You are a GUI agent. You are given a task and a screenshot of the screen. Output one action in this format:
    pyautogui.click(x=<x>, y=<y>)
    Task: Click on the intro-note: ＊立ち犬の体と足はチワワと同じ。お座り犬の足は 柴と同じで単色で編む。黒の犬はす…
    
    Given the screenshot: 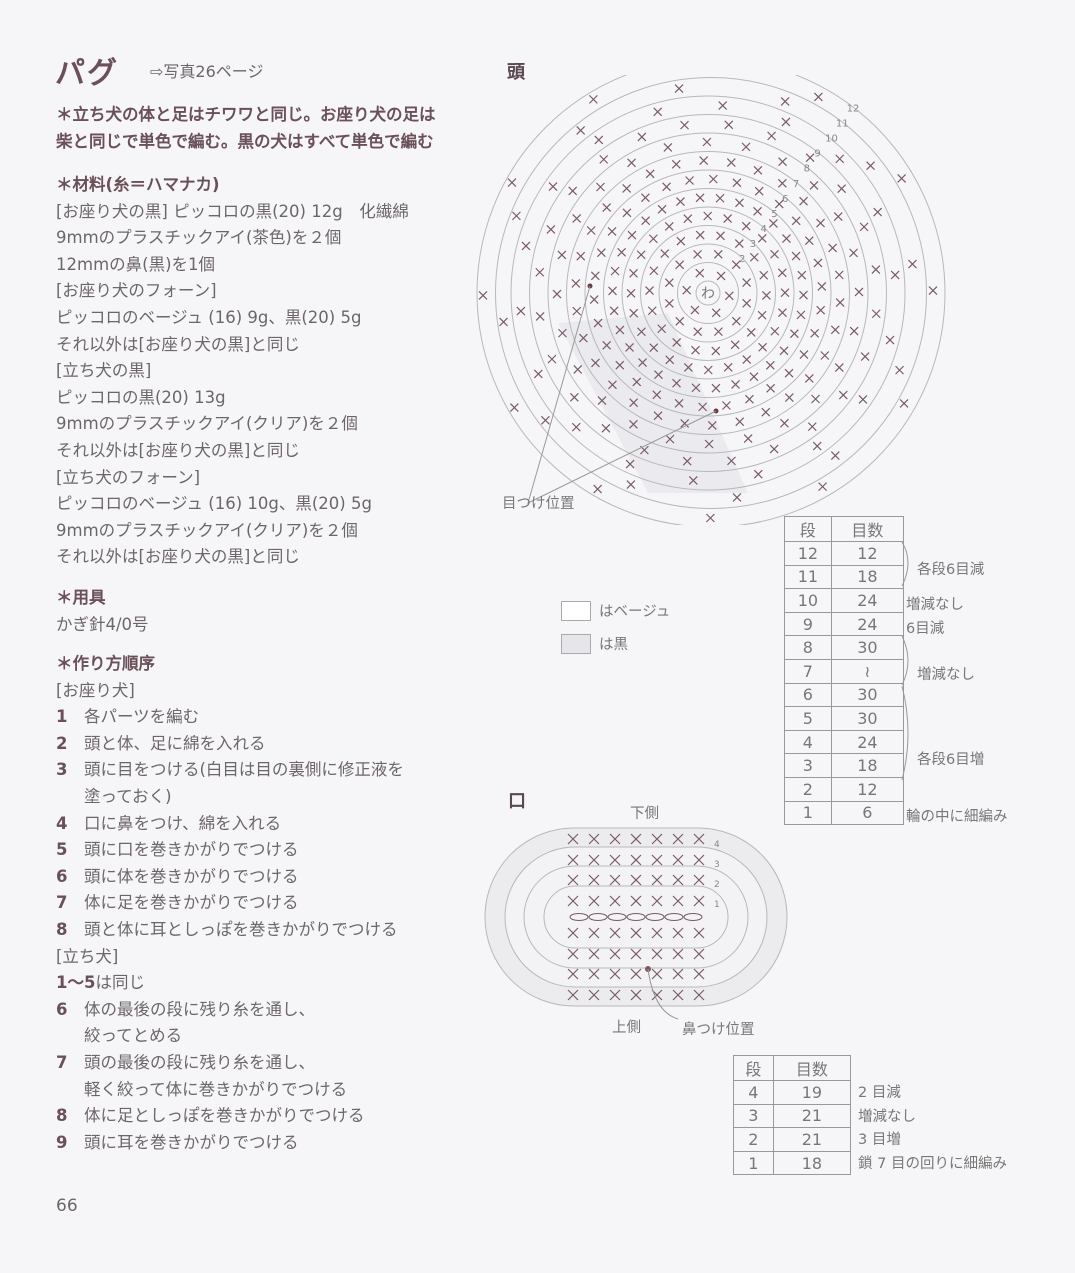 What is the action you would take?
    pyautogui.click(x=246, y=128)
    